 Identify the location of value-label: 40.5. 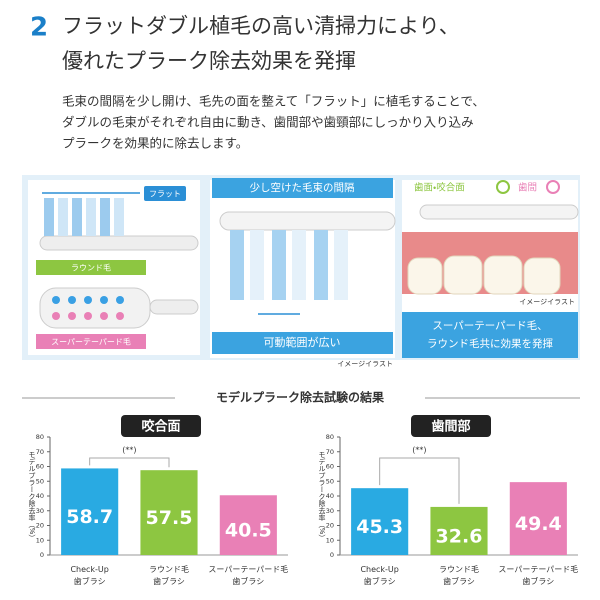
(248, 531).